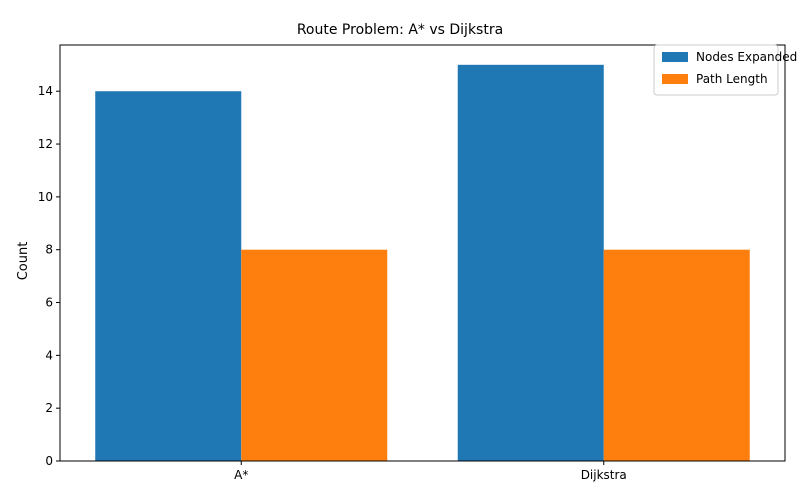  I want to click on y-tick-label: 4, so click(49, 355).